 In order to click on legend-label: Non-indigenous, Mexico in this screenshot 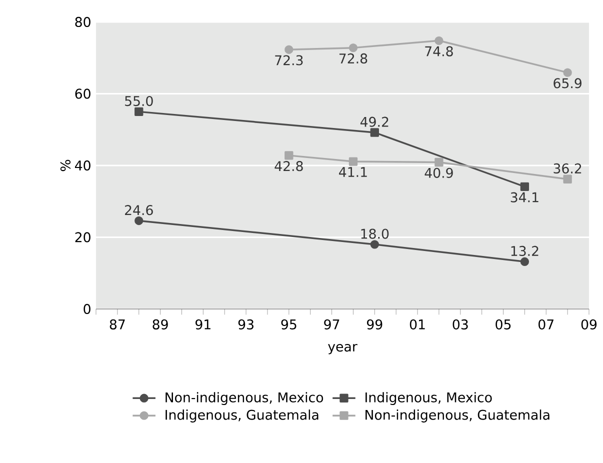, I will do `click(245, 398)`.